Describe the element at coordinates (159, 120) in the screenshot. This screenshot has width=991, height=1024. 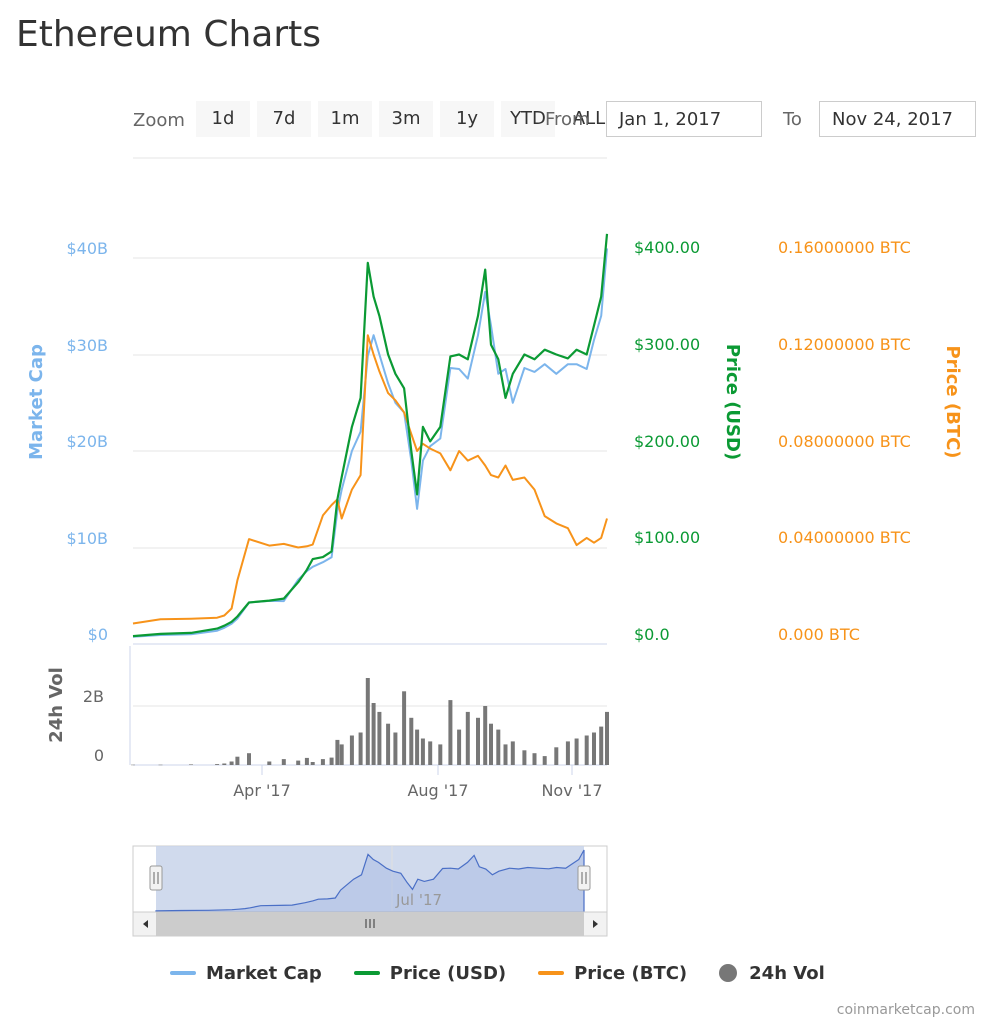
I see `zoom-label: Zoom` at that location.